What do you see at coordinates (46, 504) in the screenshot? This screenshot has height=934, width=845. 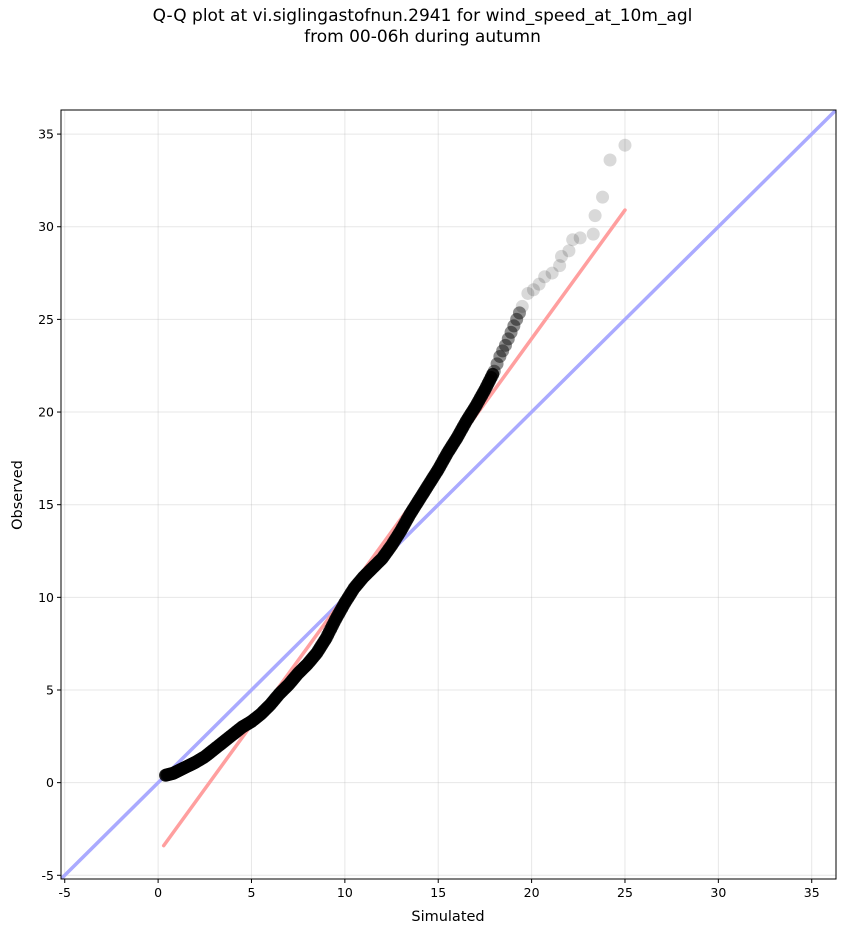 I see `y-tick-label: 15` at bounding box center [46, 504].